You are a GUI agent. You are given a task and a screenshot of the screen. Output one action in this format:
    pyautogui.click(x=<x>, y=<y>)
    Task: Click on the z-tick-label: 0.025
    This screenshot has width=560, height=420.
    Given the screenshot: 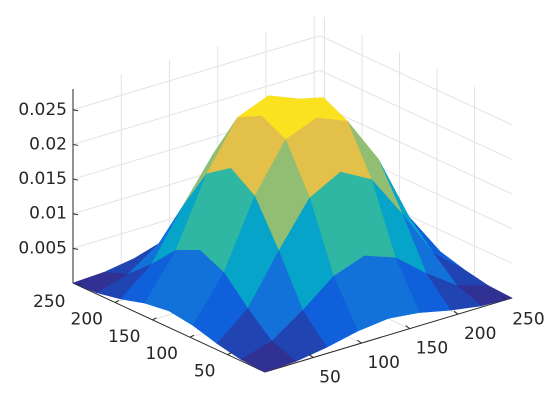 What is the action you would take?
    pyautogui.click(x=42, y=110)
    